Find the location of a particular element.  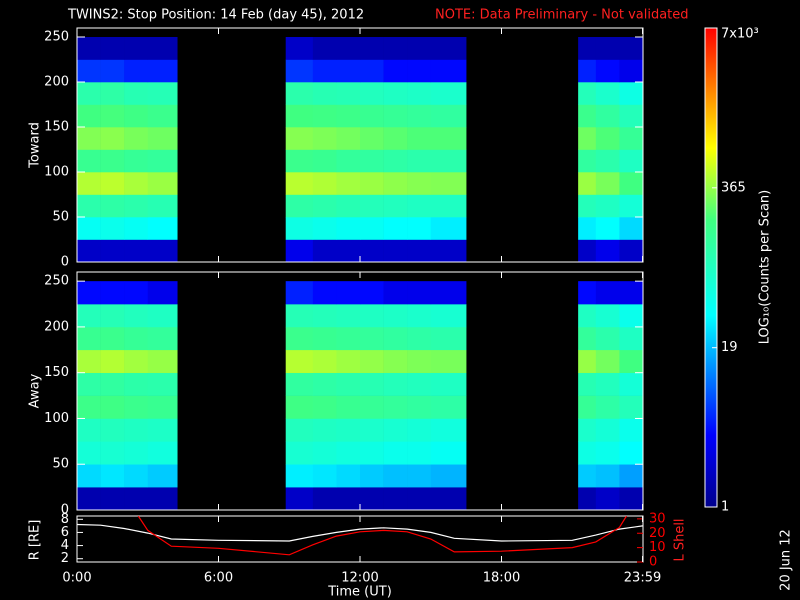

line-series is located at coordinates (382, 536).